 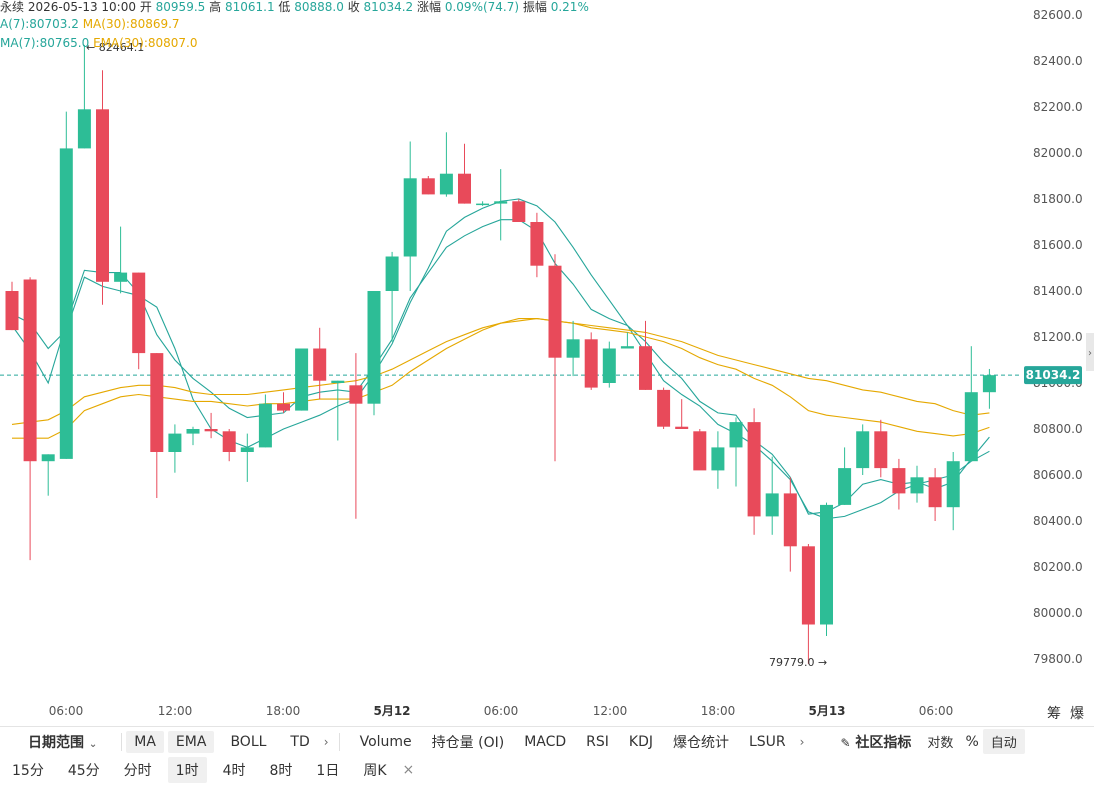 What do you see at coordinates (115, 47) in the screenshot?
I see `high-annotation: ← 82464.1` at bounding box center [115, 47].